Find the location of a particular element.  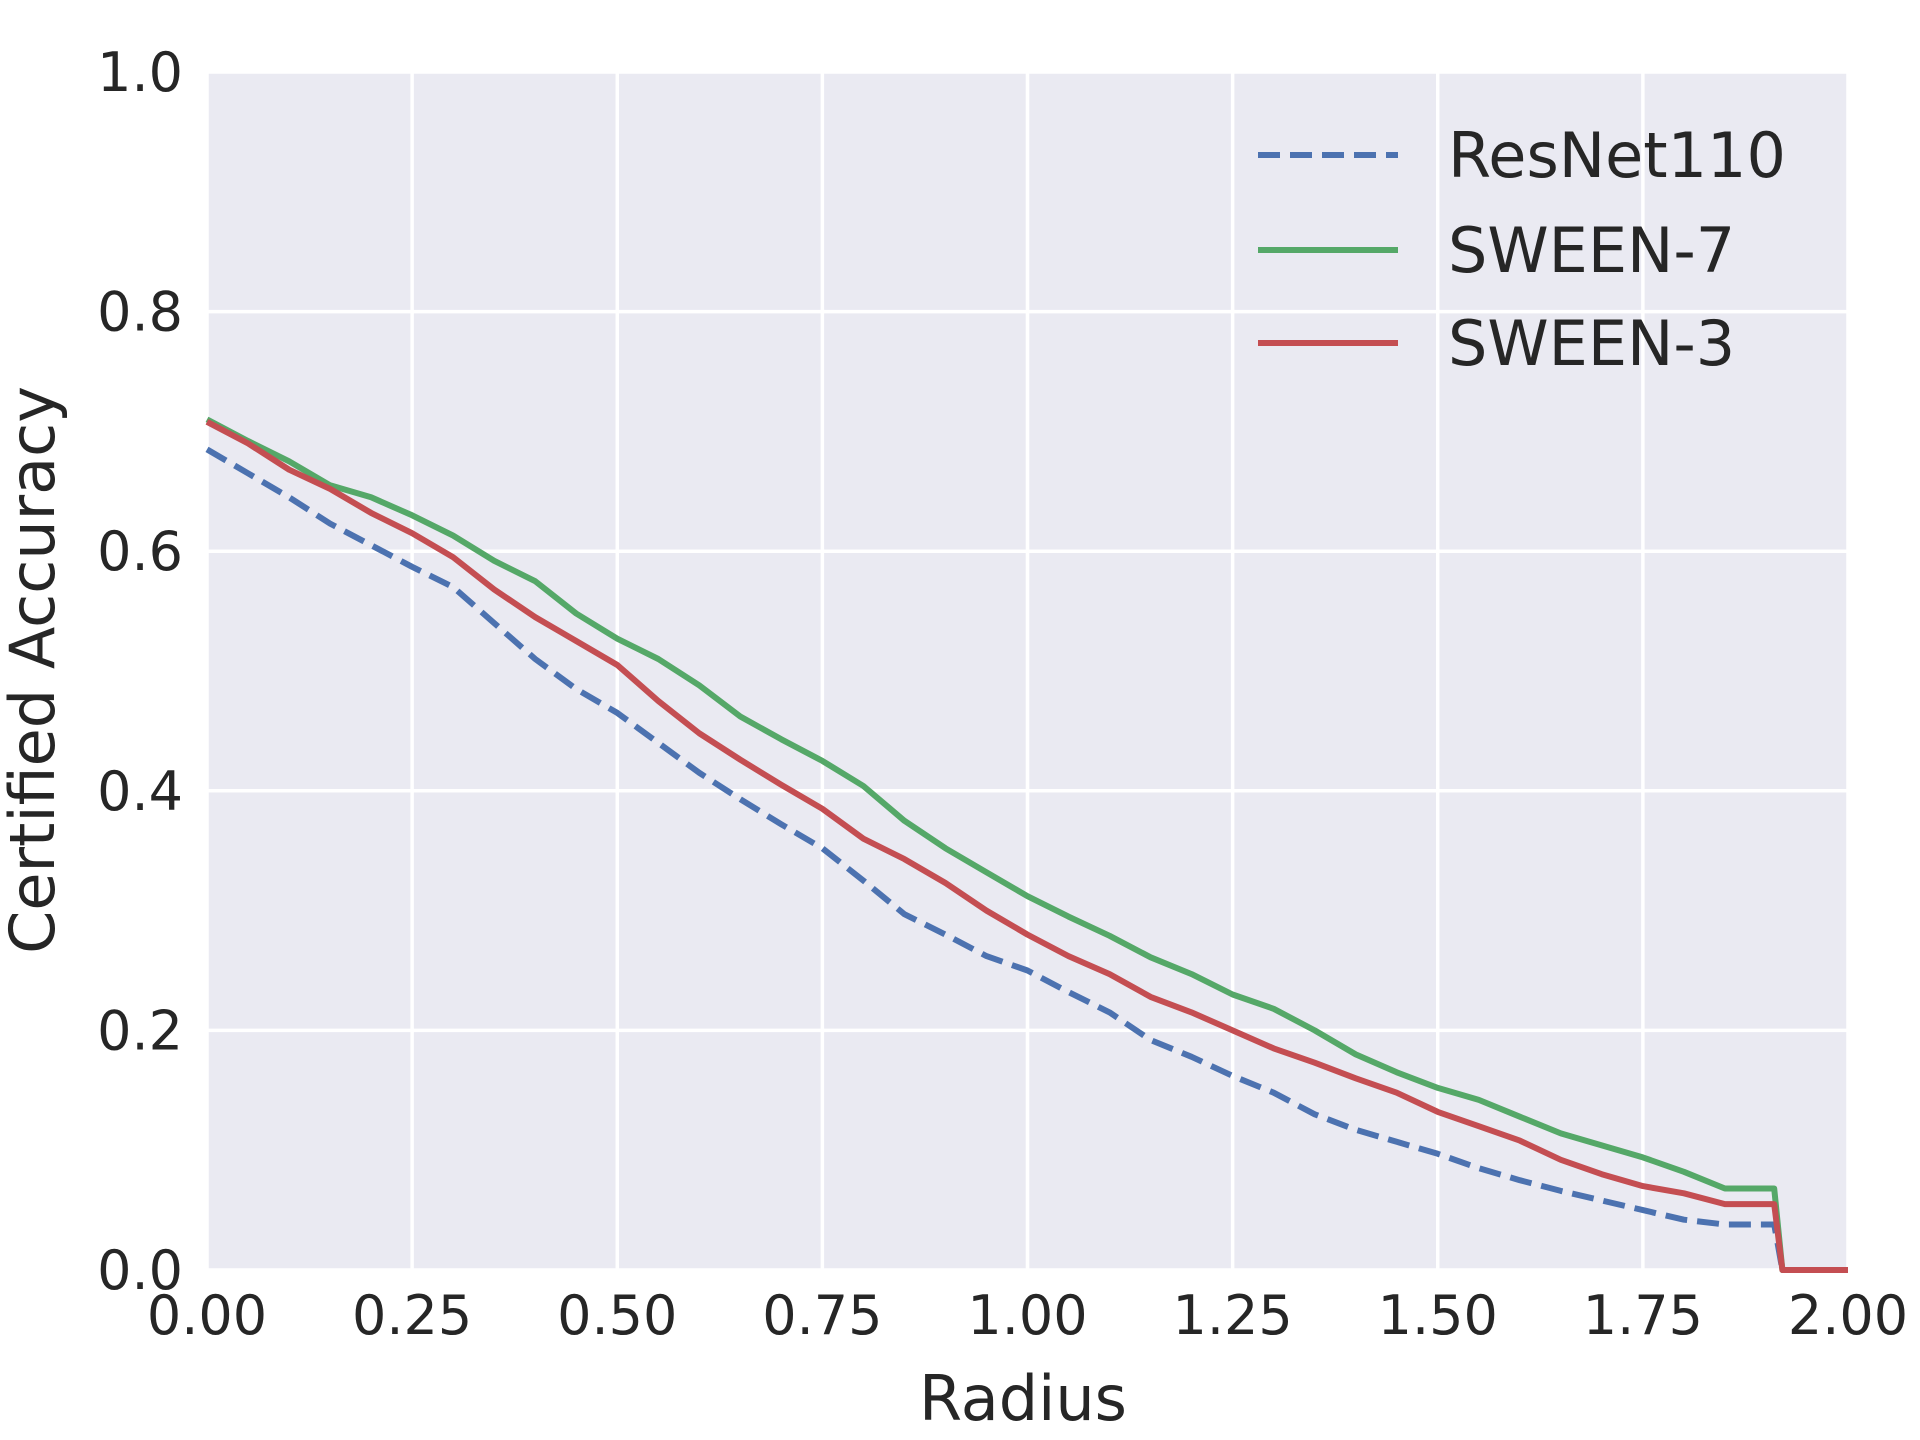

x-tick-label: 0.00 is located at coordinates (207, 1315).